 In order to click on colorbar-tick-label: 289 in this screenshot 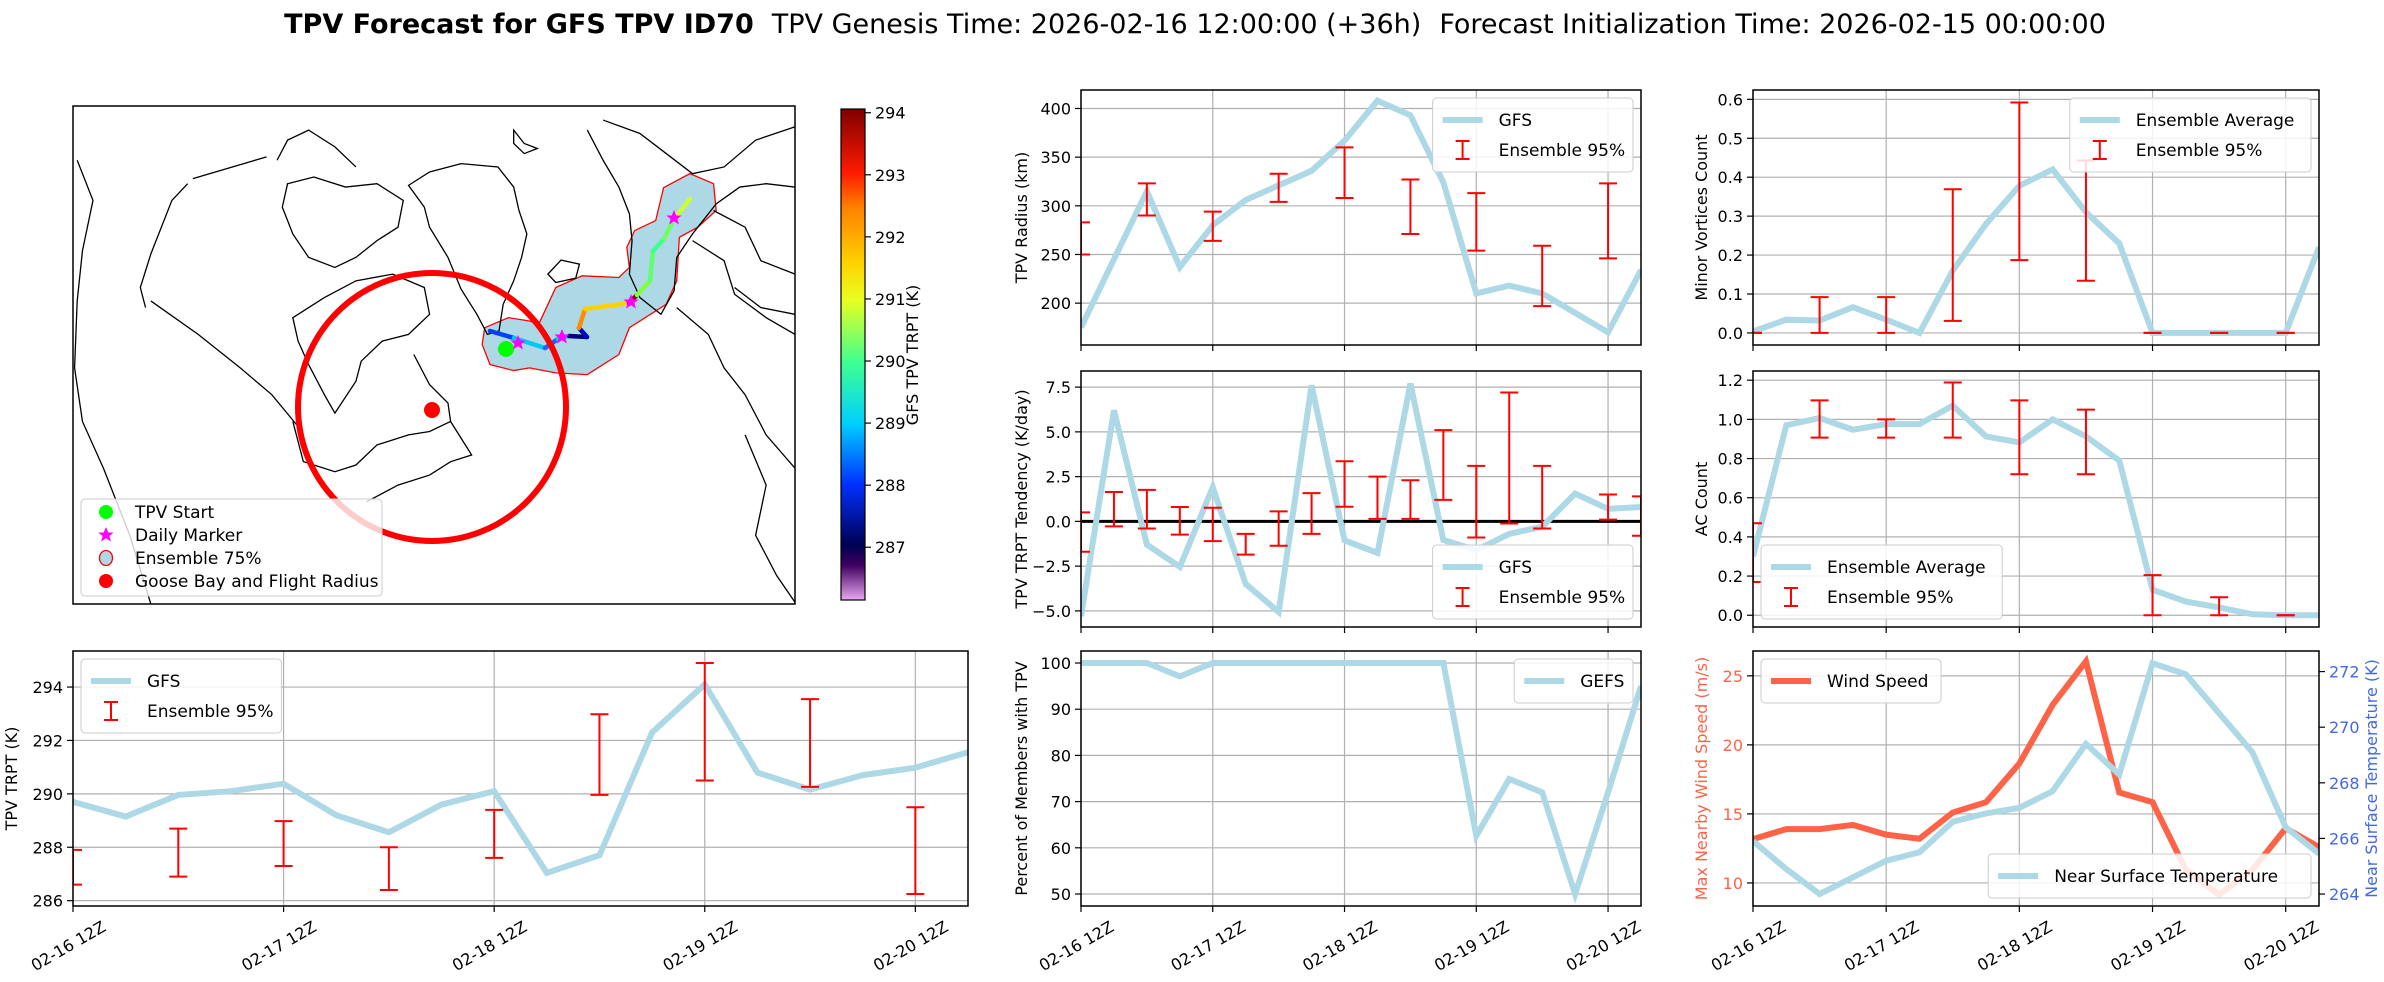, I will do `click(890, 423)`.